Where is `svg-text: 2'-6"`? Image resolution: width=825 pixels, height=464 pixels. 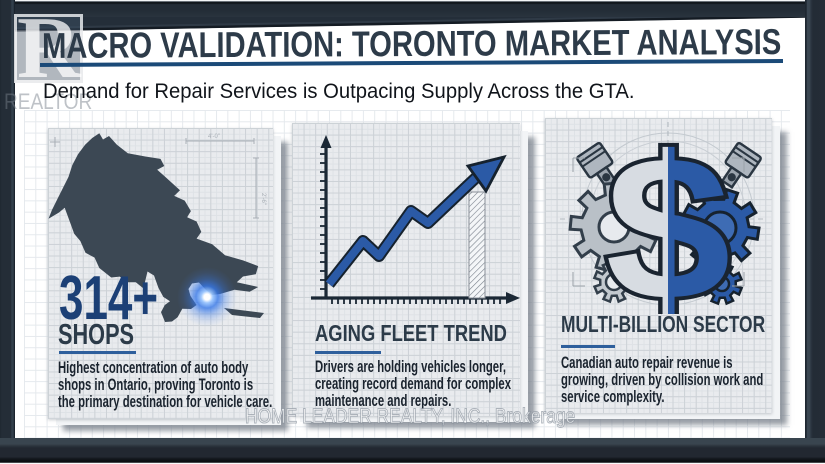 svg-text: 2'-6" is located at coordinates (263, 199).